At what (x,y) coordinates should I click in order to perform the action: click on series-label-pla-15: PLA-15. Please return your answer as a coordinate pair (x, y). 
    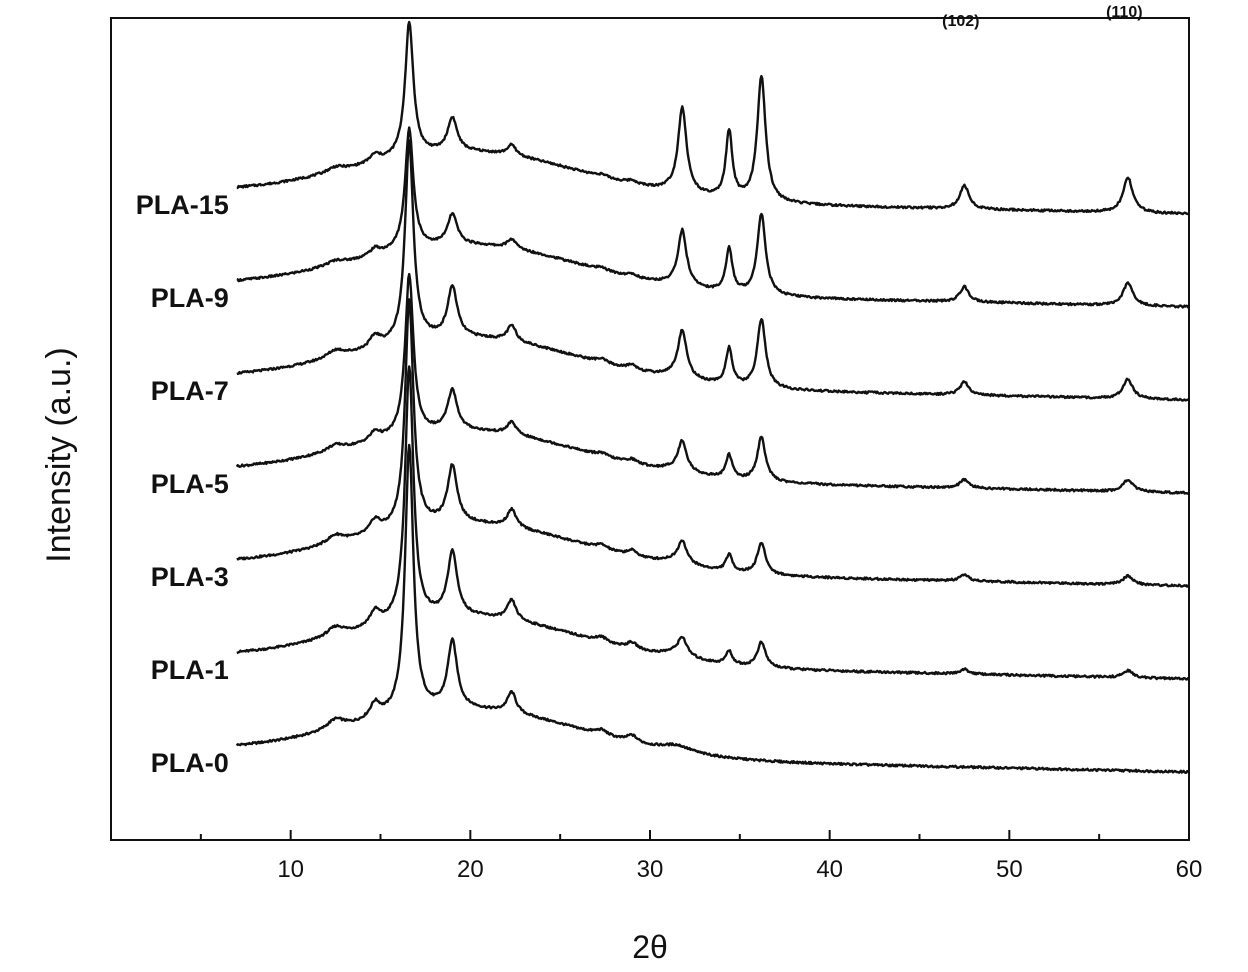
    Looking at the image, I should click on (182, 205).